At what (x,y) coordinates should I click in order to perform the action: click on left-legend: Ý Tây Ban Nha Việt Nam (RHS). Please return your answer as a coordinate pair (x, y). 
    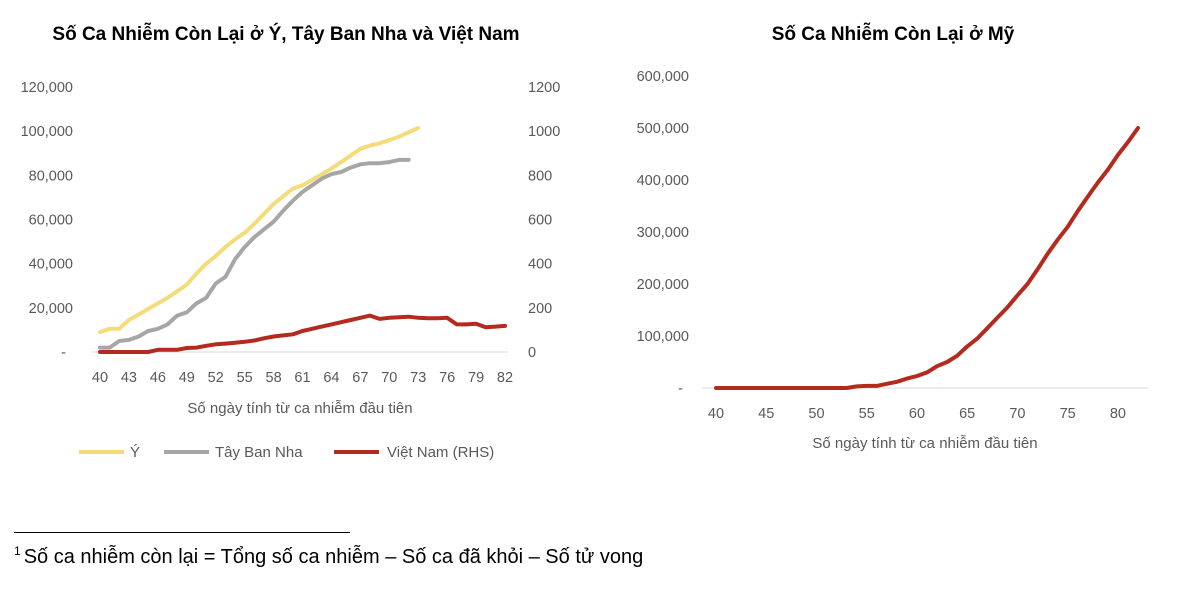
    Looking at the image, I should click on (286, 452).